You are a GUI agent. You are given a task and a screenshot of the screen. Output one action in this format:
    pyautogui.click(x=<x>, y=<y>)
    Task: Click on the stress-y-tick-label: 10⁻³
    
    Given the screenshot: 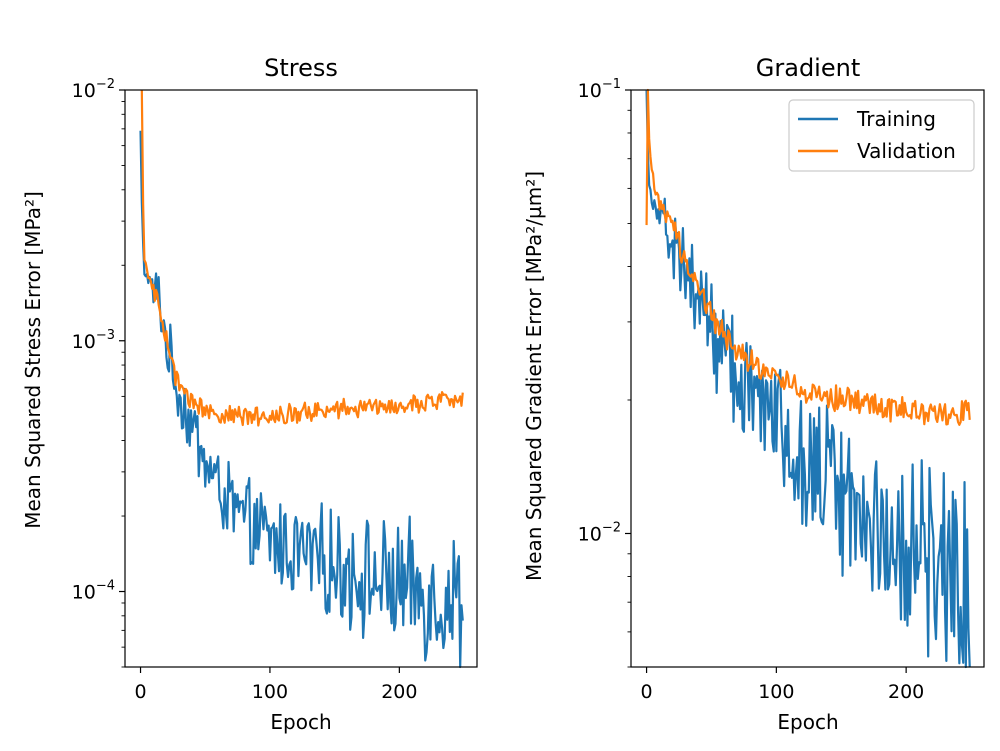 What is the action you would take?
    pyautogui.click(x=93, y=340)
    